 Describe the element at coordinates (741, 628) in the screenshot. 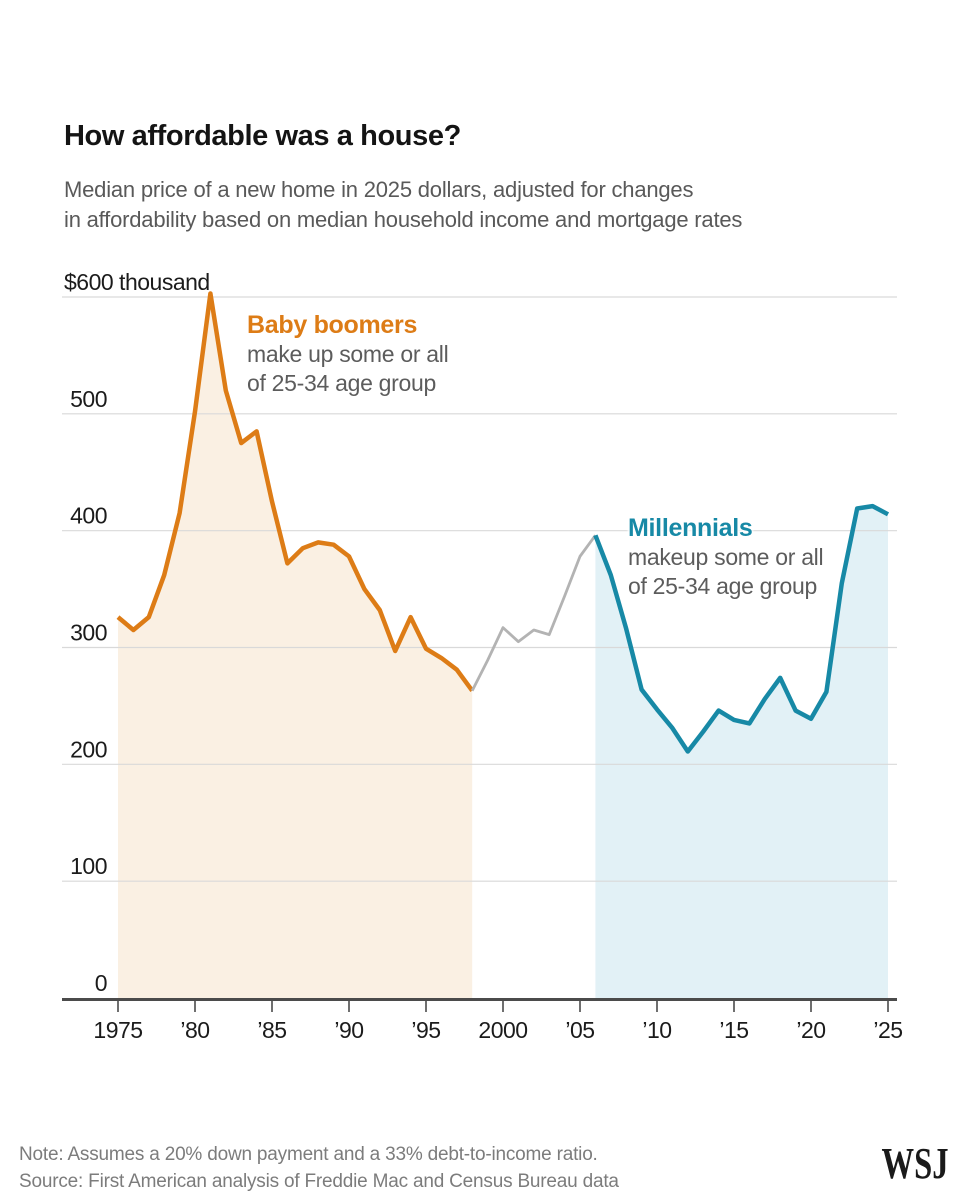

I see `line-millennials` at that location.